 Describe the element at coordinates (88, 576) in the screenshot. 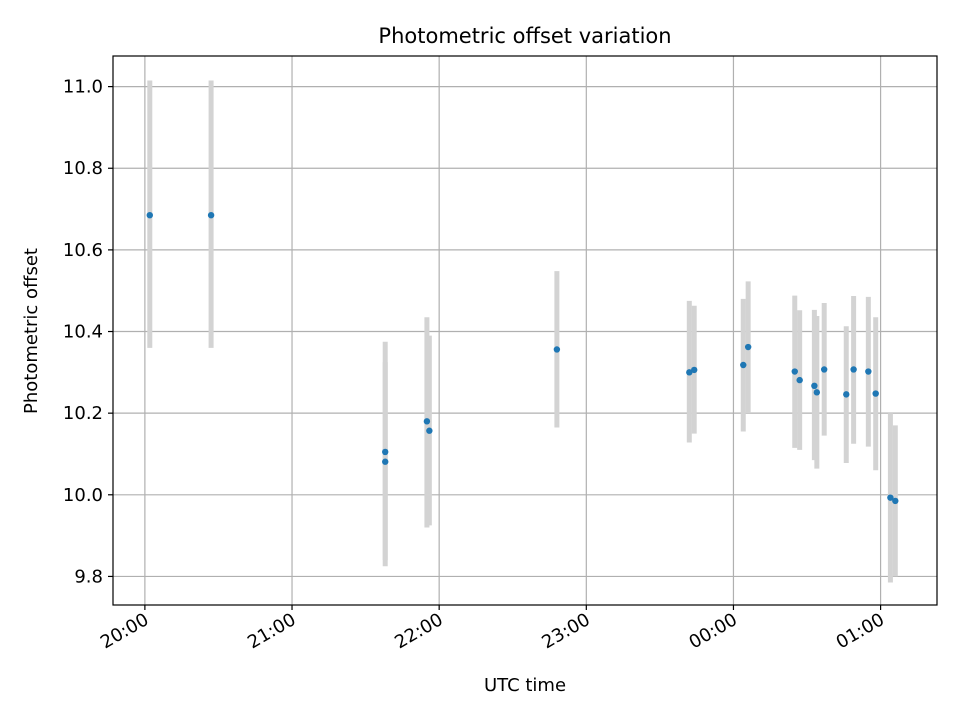

I see `y-tick-label: 9.8` at that location.